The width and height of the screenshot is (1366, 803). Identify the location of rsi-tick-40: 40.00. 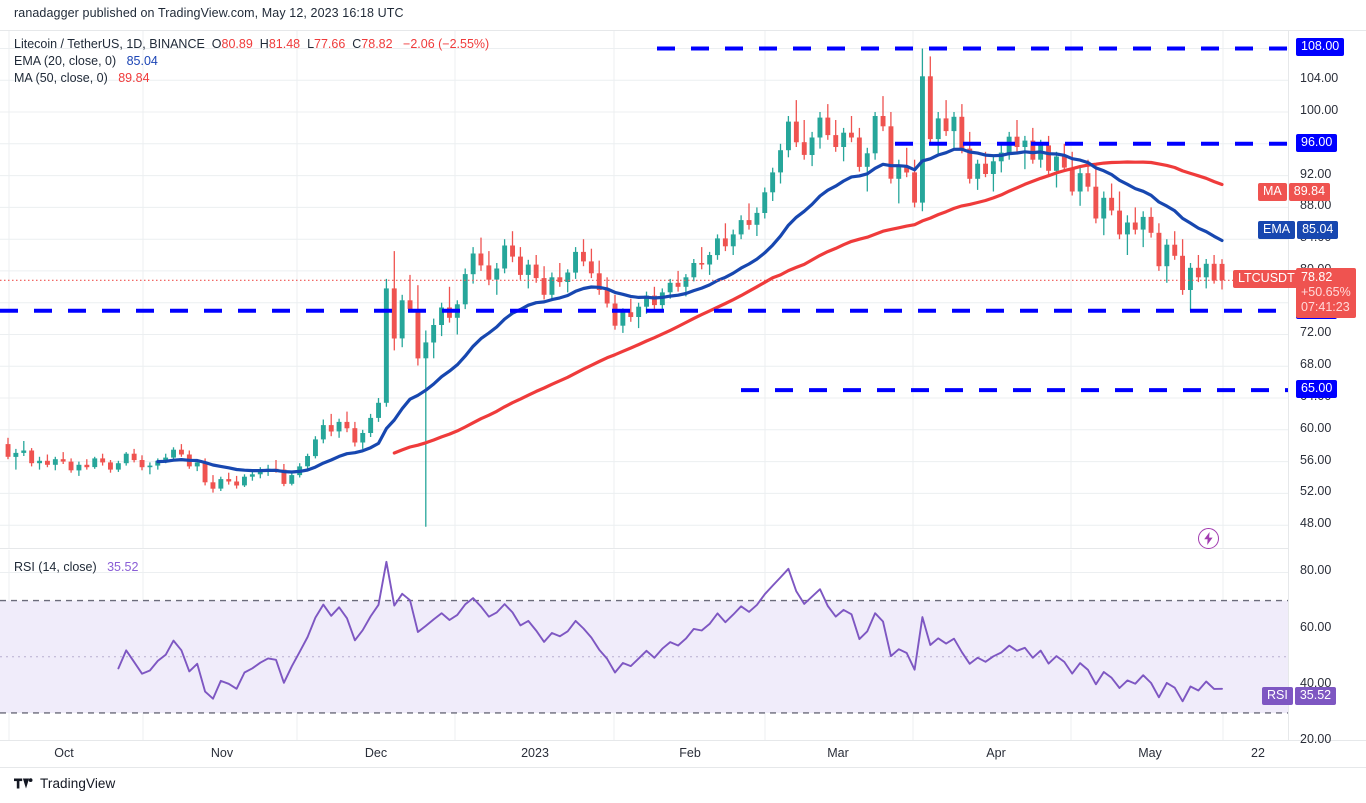
(1316, 682).